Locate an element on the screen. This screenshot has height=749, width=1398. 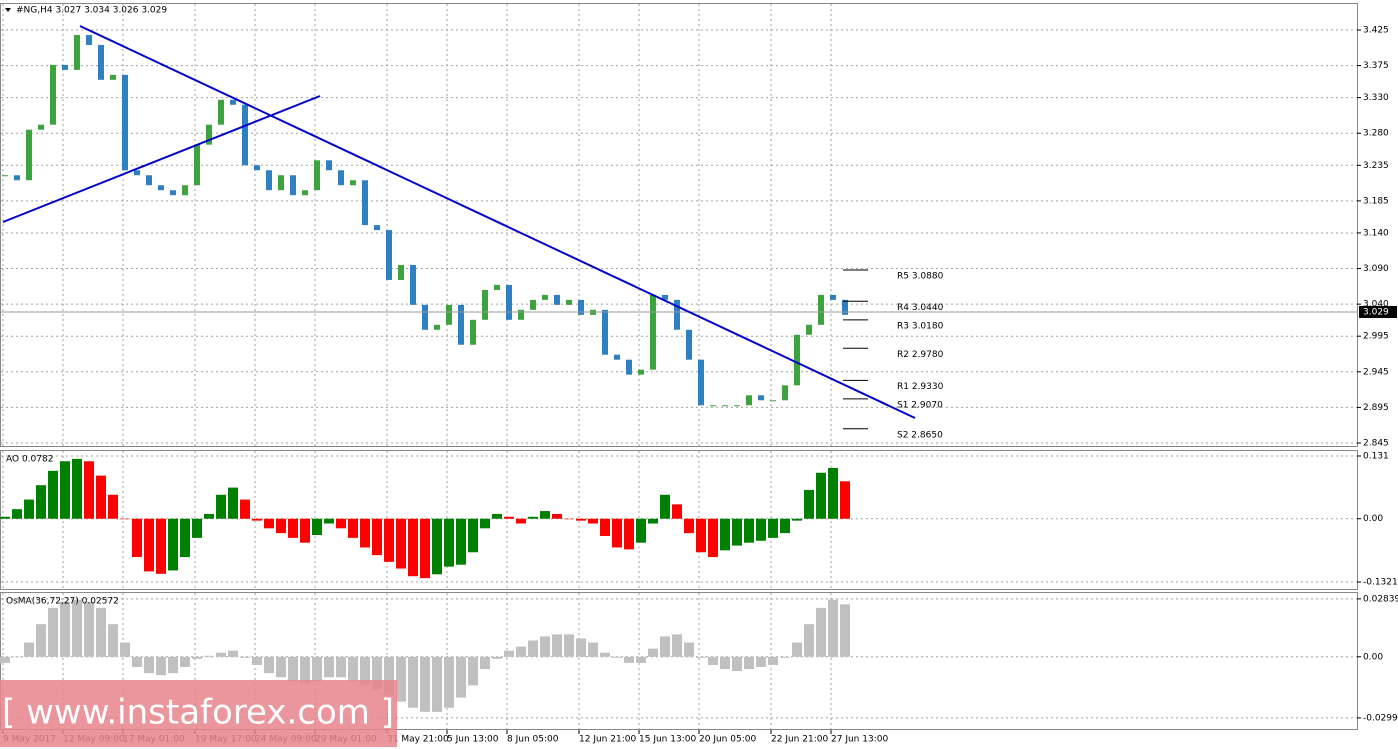
y-tick-label: 3.140 is located at coordinates (1376, 233).